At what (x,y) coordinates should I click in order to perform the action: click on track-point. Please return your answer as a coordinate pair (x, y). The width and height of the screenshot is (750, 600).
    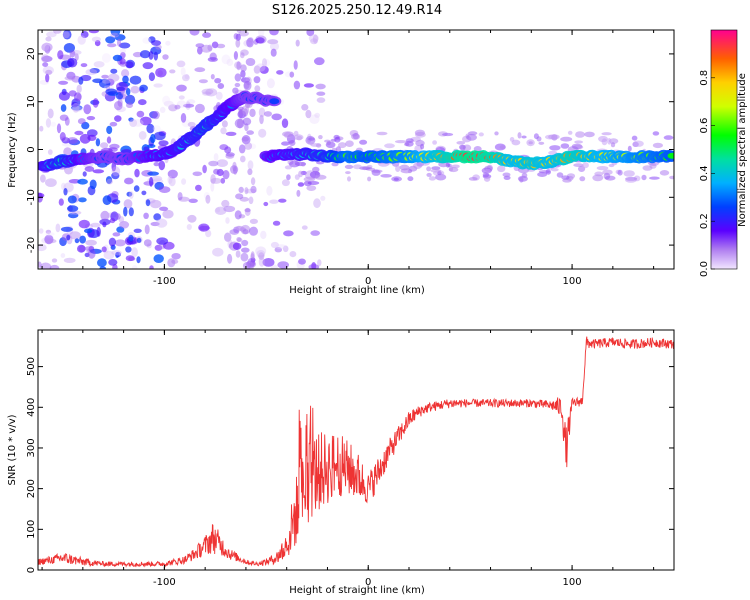
    Looking at the image, I should click on (274, 101).